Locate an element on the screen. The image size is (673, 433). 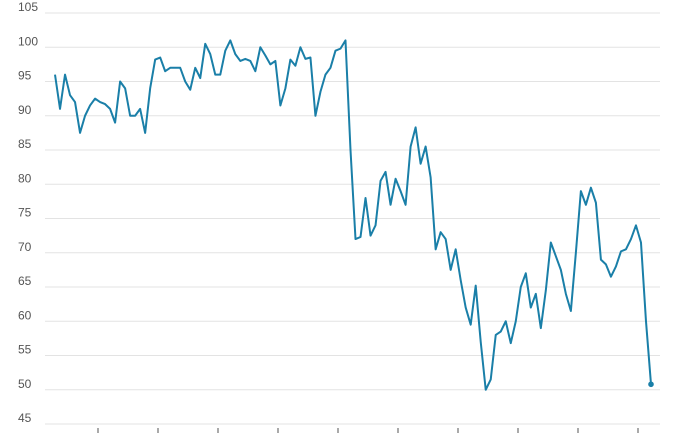
y-tick-label: 95 is located at coordinates (25, 76).